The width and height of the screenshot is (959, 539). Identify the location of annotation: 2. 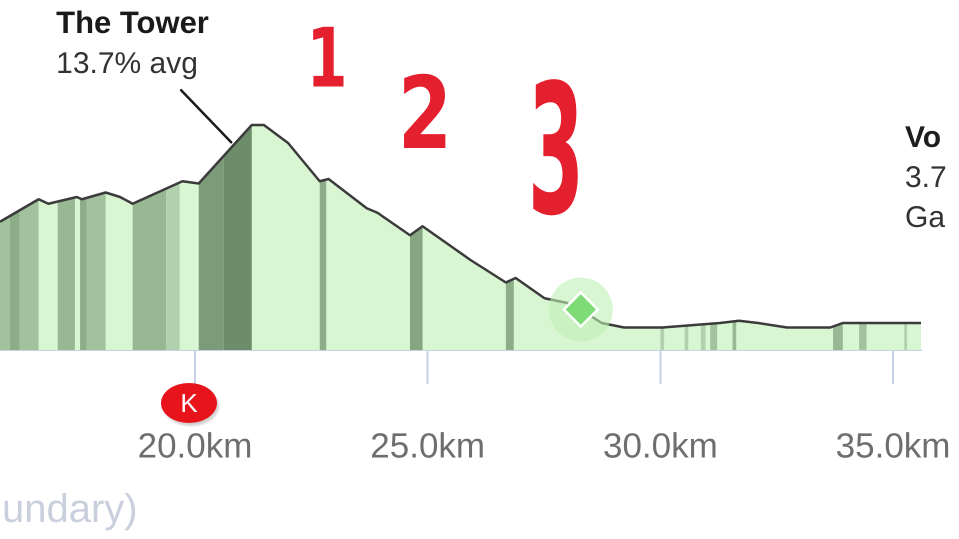
(425, 114).